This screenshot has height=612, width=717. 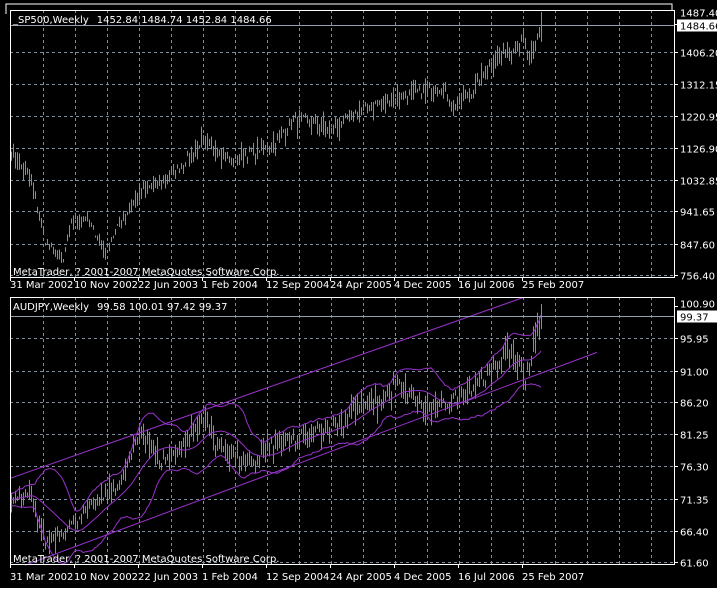 I want to click on y-tick-label: 1220.95, so click(x=698, y=118).